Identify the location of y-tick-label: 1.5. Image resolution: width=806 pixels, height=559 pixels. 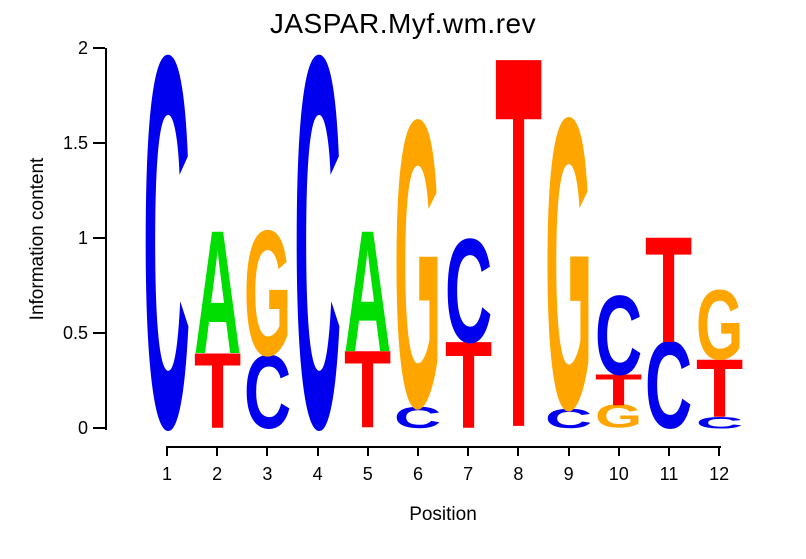
(75, 143).